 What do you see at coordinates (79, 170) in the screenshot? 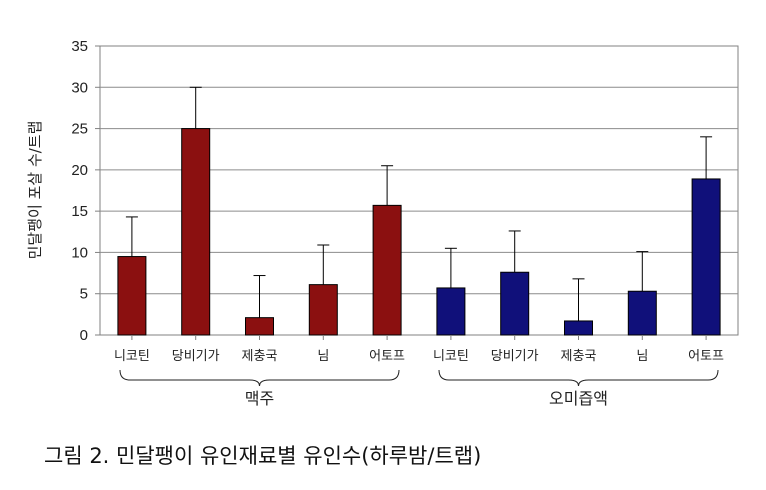
I see `y-tick-label: 20` at bounding box center [79, 170].